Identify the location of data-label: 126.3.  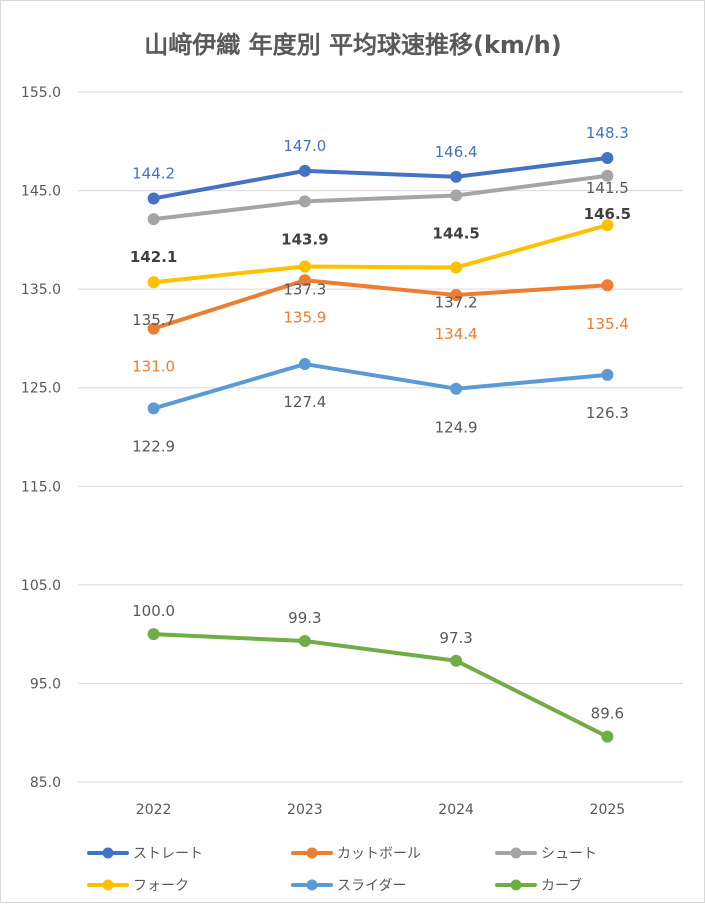
(607, 413).